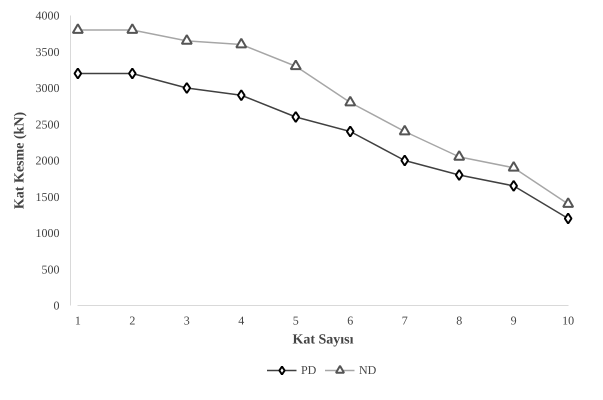  Describe the element at coordinates (513, 321) in the screenshot. I see `x-tick-label: 9` at that location.